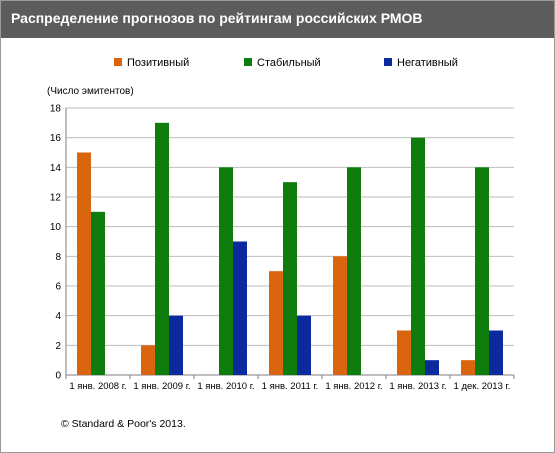 This screenshot has height=453, width=555. Describe the element at coordinates (58, 376) in the screenshot. I see `y-tick-label: 0` at that location.